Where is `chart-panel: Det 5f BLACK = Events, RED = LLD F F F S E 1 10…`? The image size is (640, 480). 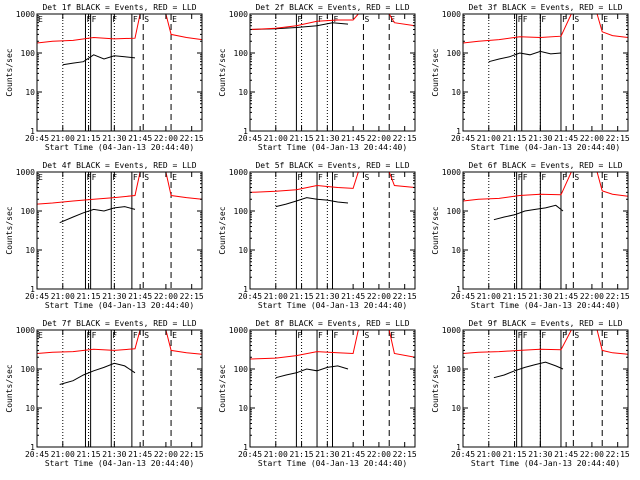
chart-panel: Det 5f BLACK = Events, RED = LLD F F F S E 1 10… is located at coordinates (317, 235).